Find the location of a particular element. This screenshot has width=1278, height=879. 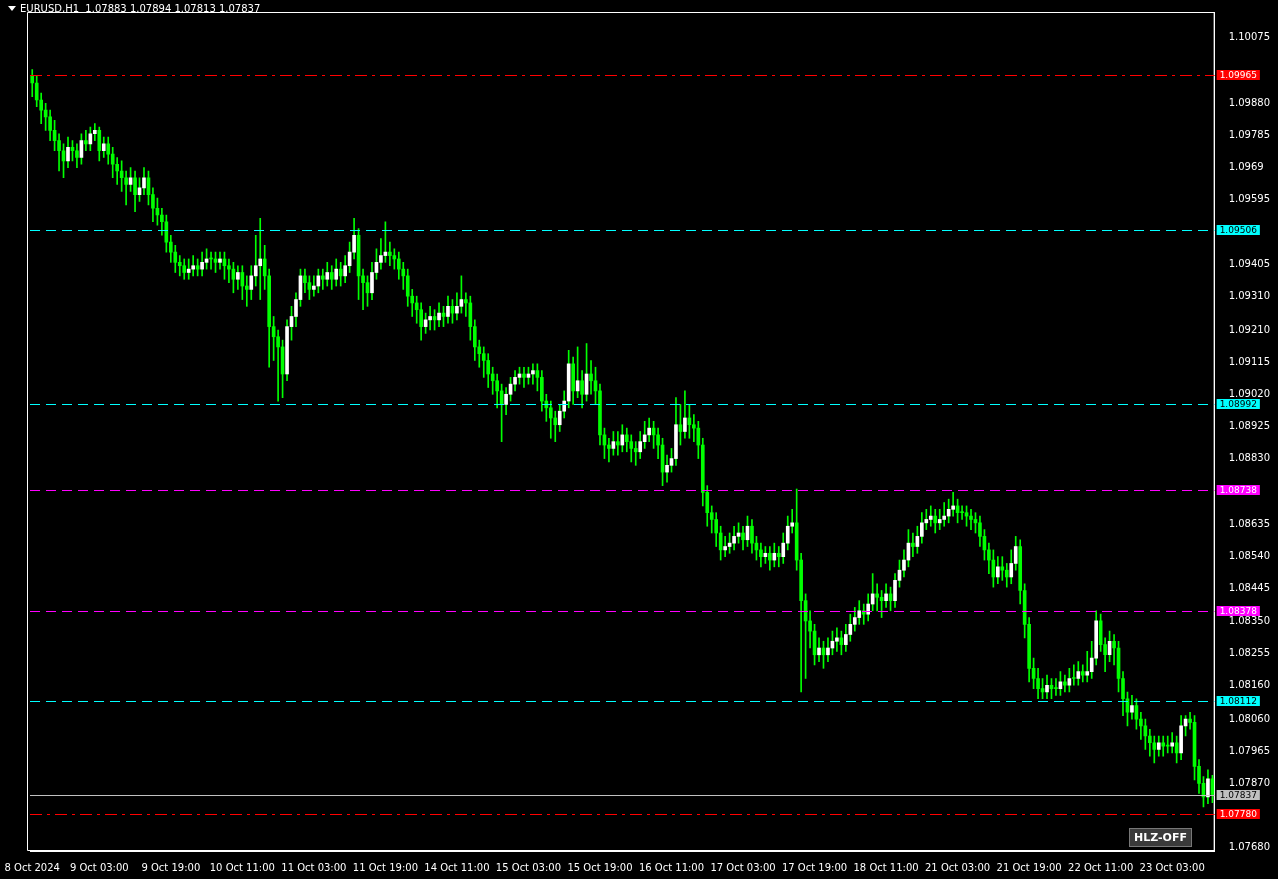

y-tick-label: 1.07965 is located at coordinates (1249, 750).